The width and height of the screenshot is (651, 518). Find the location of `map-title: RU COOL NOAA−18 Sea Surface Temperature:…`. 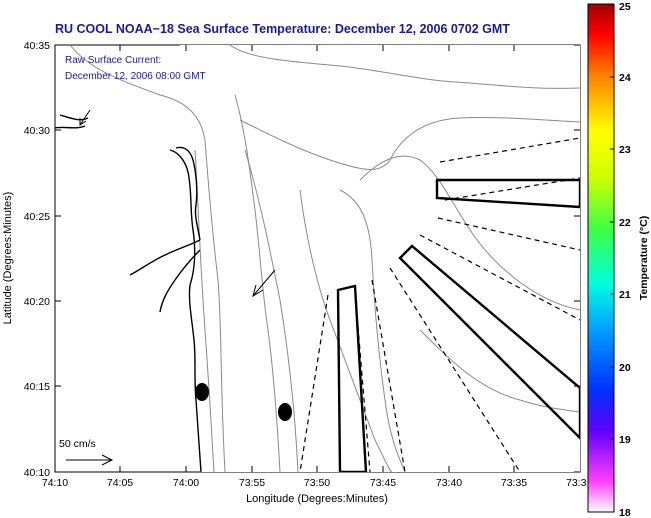

map-title: RU COOL NOAA−18 Sea Surface Temperature:… is located at coordinates (282, 29).